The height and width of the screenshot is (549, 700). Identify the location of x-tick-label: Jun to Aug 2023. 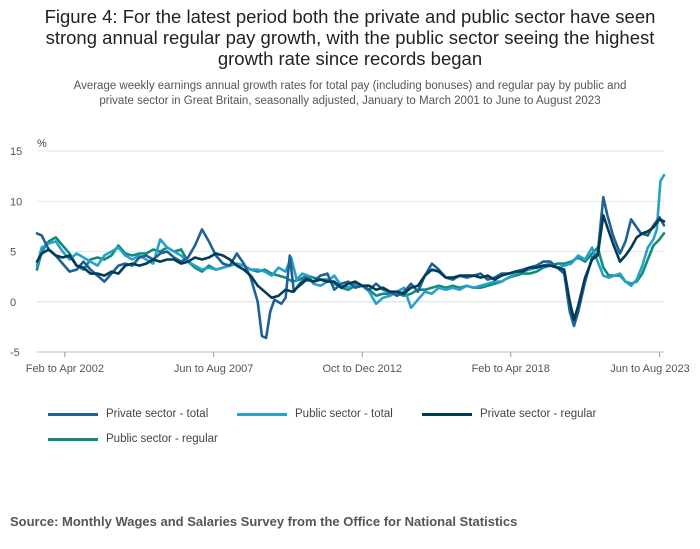
(650, 369).